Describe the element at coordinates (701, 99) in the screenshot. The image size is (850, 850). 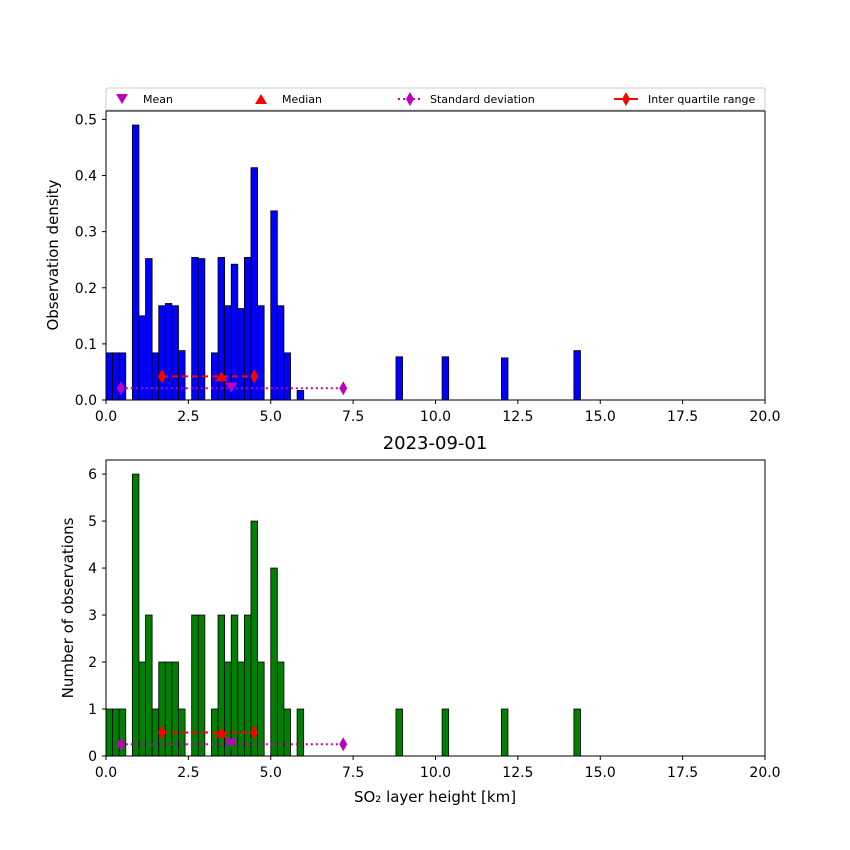
I see `legend-label-iqr: Inter quartile range` at that location.